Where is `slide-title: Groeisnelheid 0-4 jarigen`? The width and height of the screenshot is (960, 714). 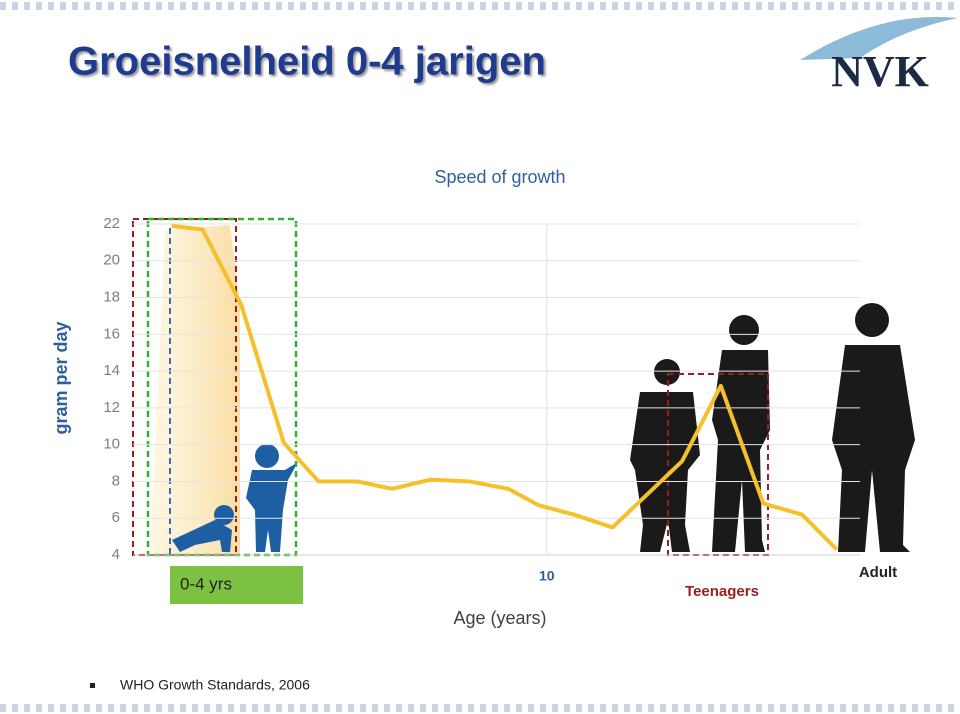
slide-title: Groeisnelheid 0-4 jarigen is located at coordinates (307, 62).